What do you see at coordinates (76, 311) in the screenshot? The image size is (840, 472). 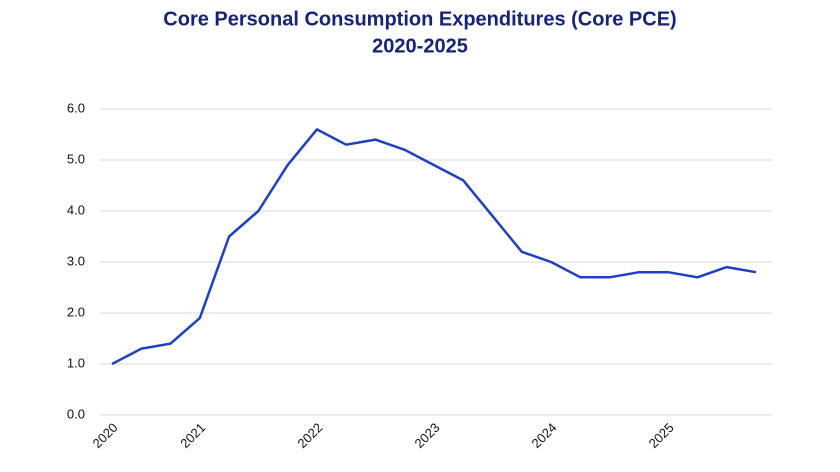 I see `y-tick-label: 2.0` at bounding box center [76, 311].